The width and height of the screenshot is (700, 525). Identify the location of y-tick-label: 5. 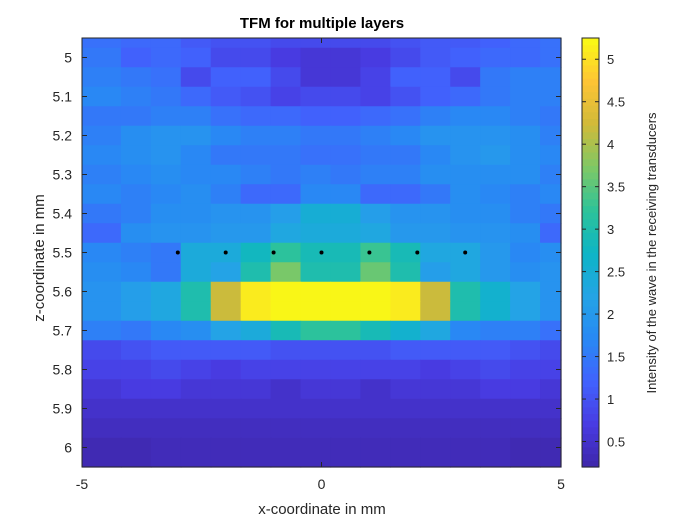
(68, 58).